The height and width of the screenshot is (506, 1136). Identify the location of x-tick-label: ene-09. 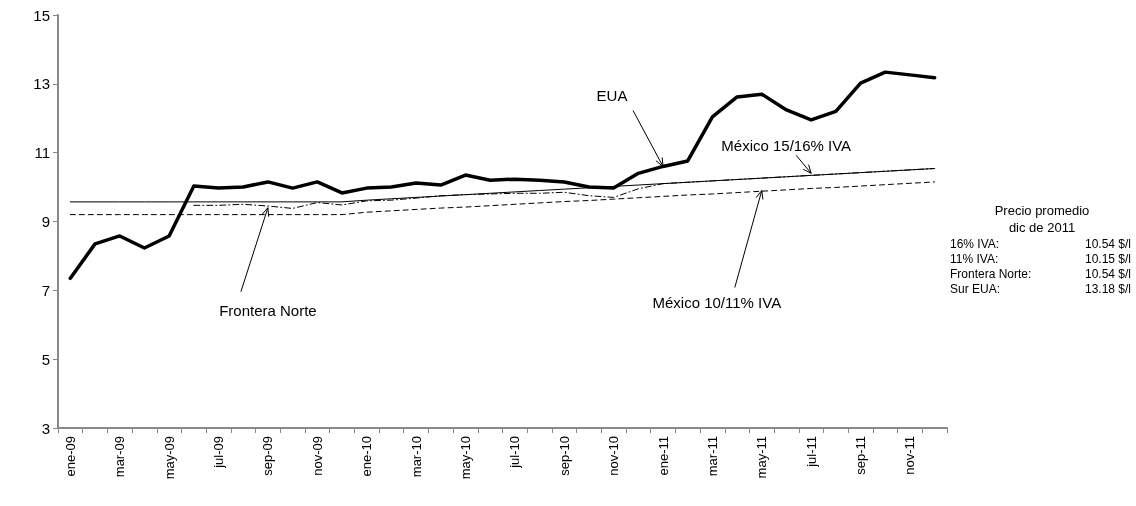
(70, 456).